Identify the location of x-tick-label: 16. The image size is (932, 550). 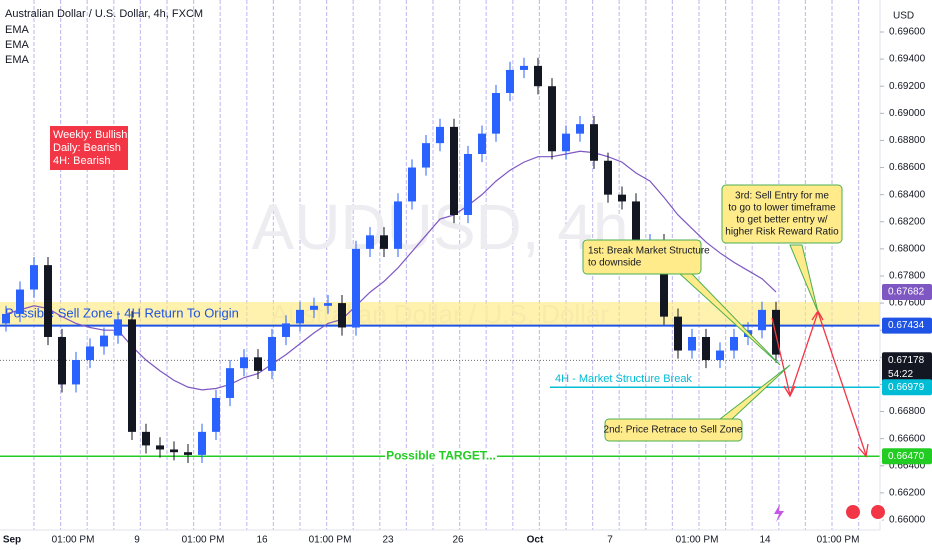
(262, 540).